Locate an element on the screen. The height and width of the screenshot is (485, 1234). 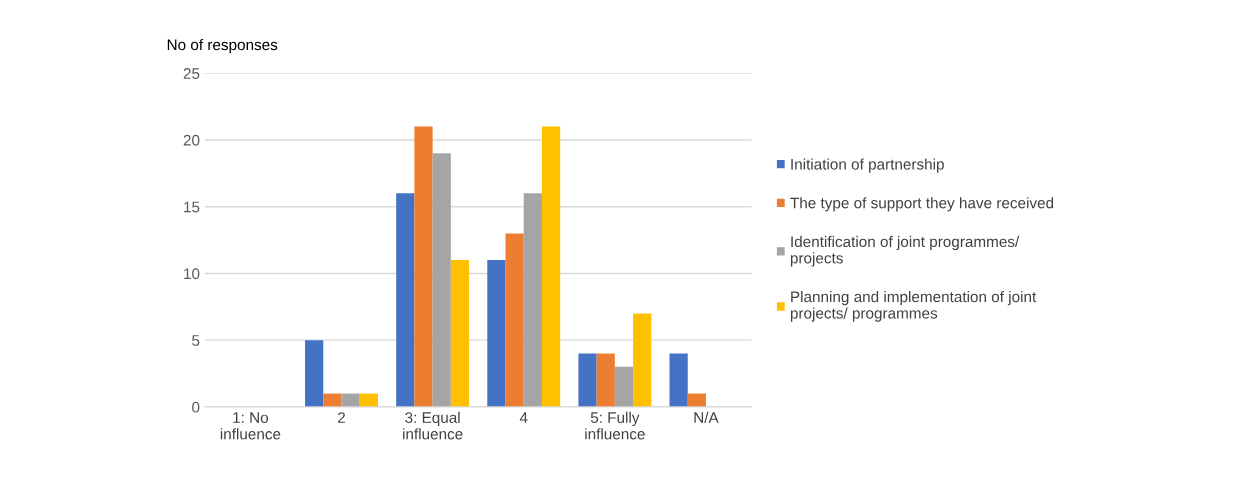
legend-label: The type of support they have received is located at coordinates (922, 204).